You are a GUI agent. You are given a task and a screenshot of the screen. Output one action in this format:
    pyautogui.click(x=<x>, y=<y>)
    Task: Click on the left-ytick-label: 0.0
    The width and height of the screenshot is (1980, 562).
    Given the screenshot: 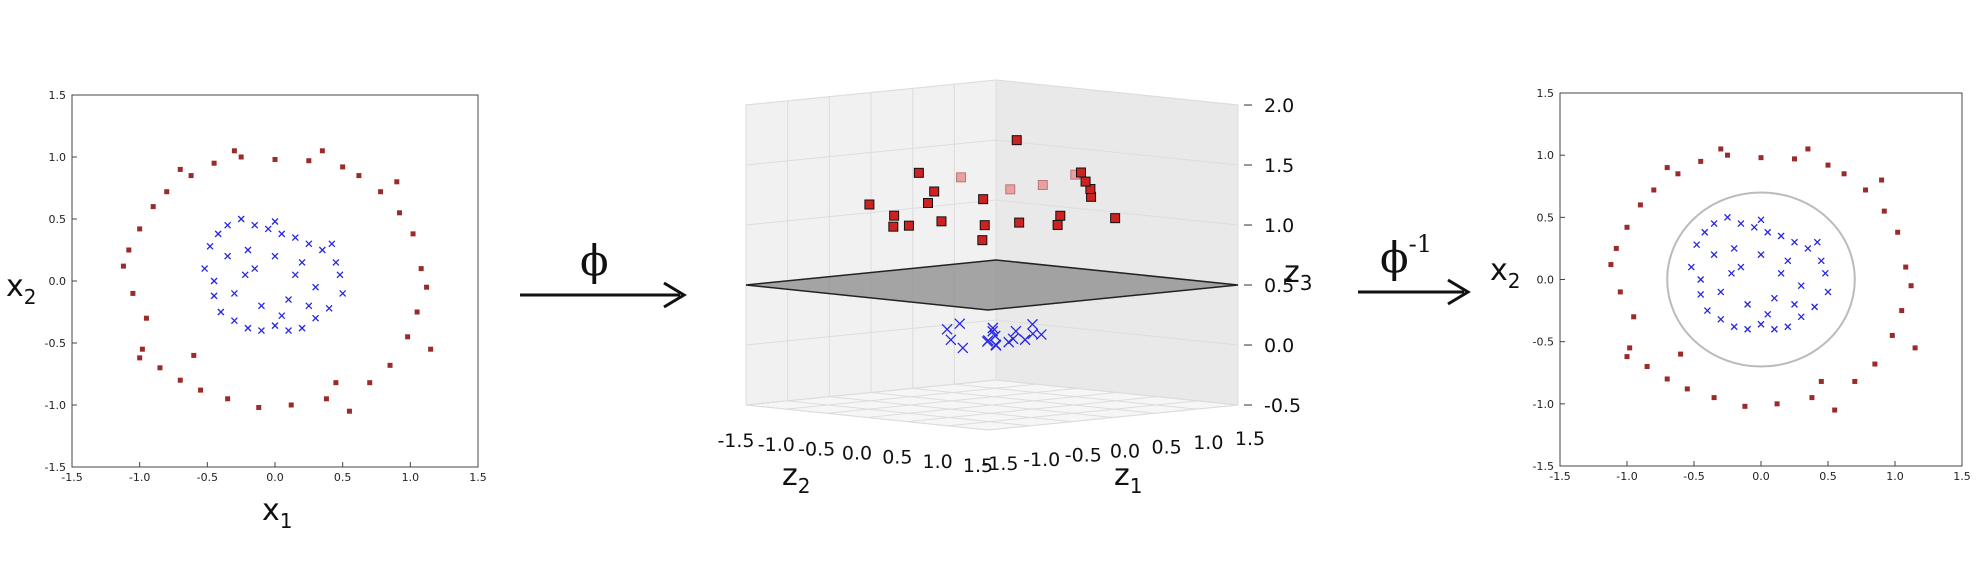 What is the action you would take?
    pyautogui.click(x=58, y=281)
    